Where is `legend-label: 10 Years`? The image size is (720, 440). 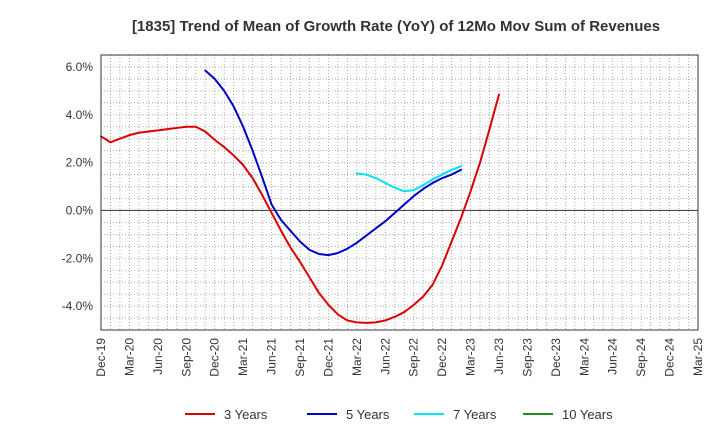
legend-label: 10 Years is located at coordinates (587, 414).